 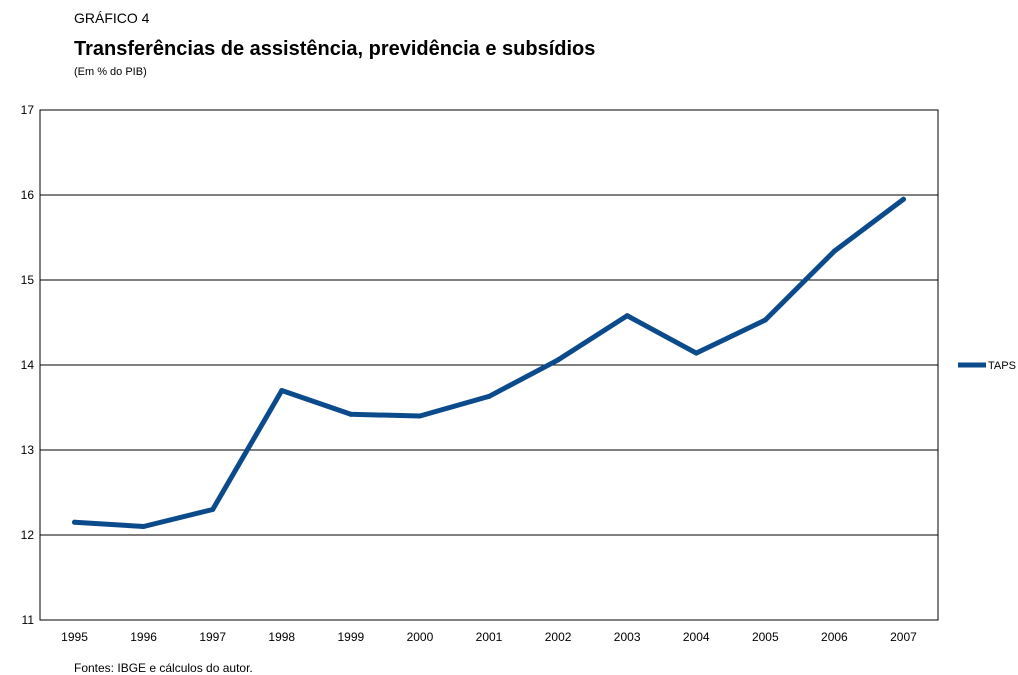 I want to click on y-tick-label: 16, so click(x=28, y=195).